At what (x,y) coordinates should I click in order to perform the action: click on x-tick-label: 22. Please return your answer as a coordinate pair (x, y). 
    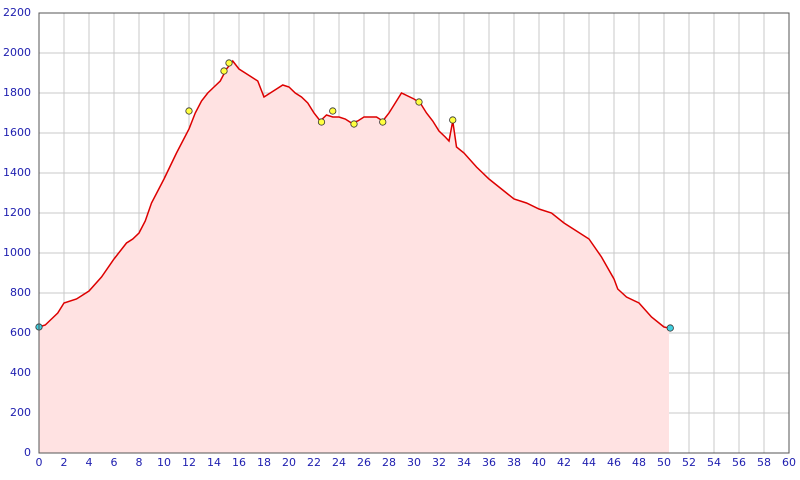
    Looking at the image, I should click on (314, 462).